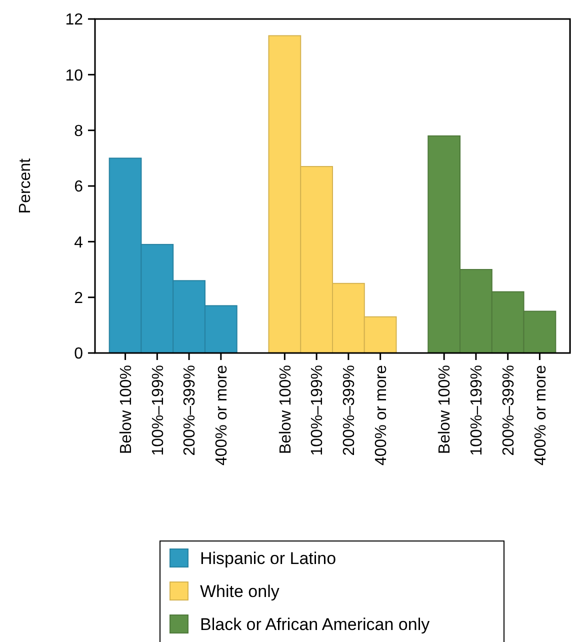 This screenshot has width=571, height=642. What do you see at coordinates (315, 624) in the screenshot?
I see `legend-label: Black or African American only` at bounding box center [315, 624].